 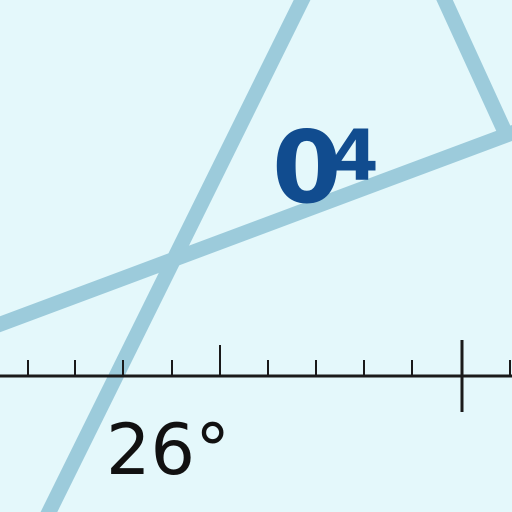 What do you see at coordinates (256, 376) in the screenshot?
I see `bearing-scale` at bounding box center [256, 376].